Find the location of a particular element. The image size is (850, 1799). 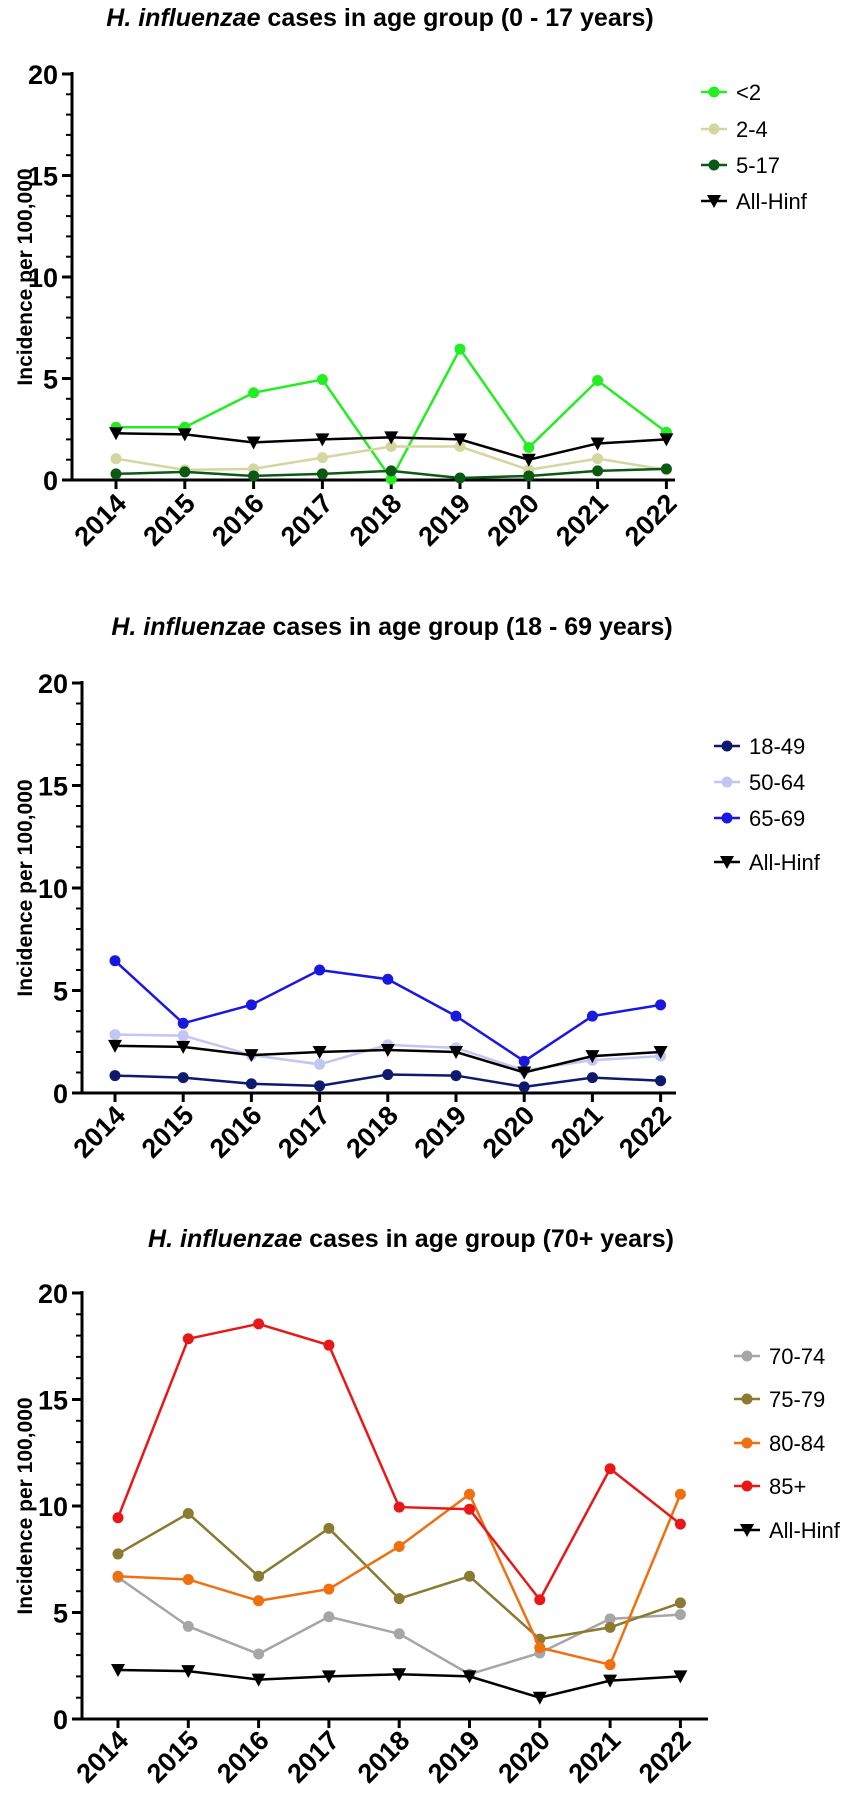

legend-label: 70-74 is located at coordinates (797, 1356).